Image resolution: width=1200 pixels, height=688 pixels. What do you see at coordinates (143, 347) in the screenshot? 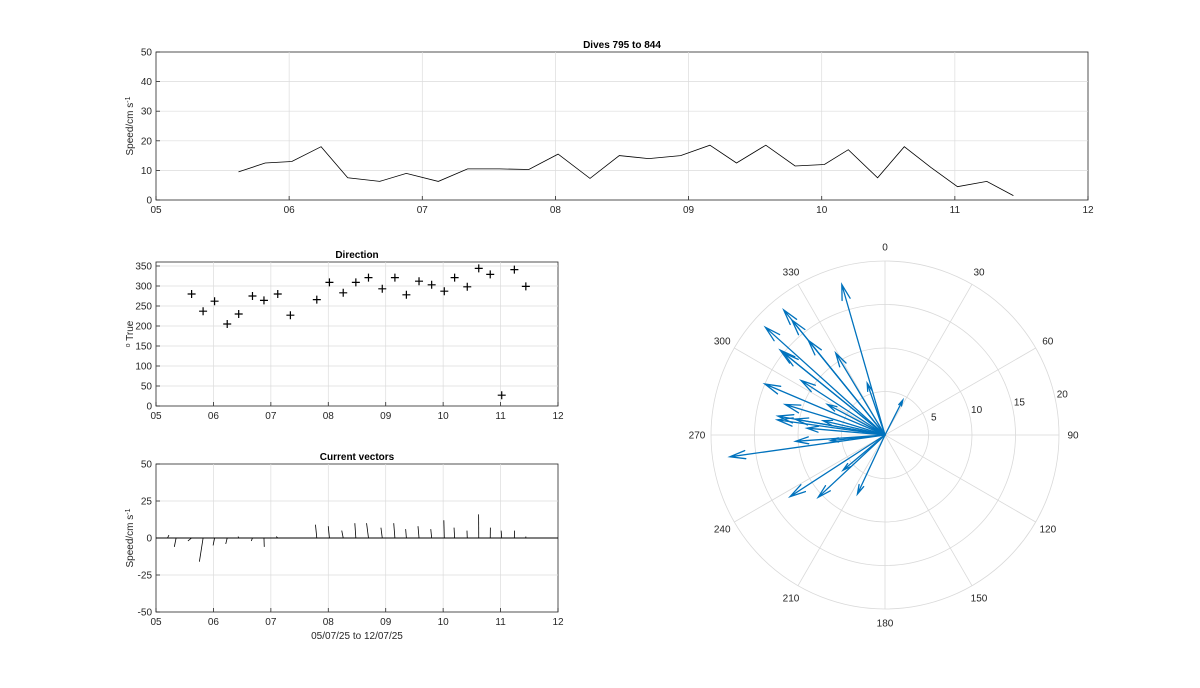
I see `direction-ytick-label: 150` at bounding box center [143, 347].